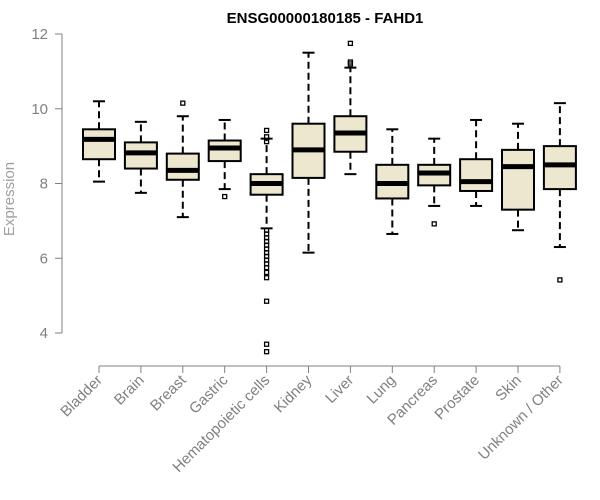 The image size is (600, 500). I want to click on x-tick-label: Kidney, so click(293, 393).